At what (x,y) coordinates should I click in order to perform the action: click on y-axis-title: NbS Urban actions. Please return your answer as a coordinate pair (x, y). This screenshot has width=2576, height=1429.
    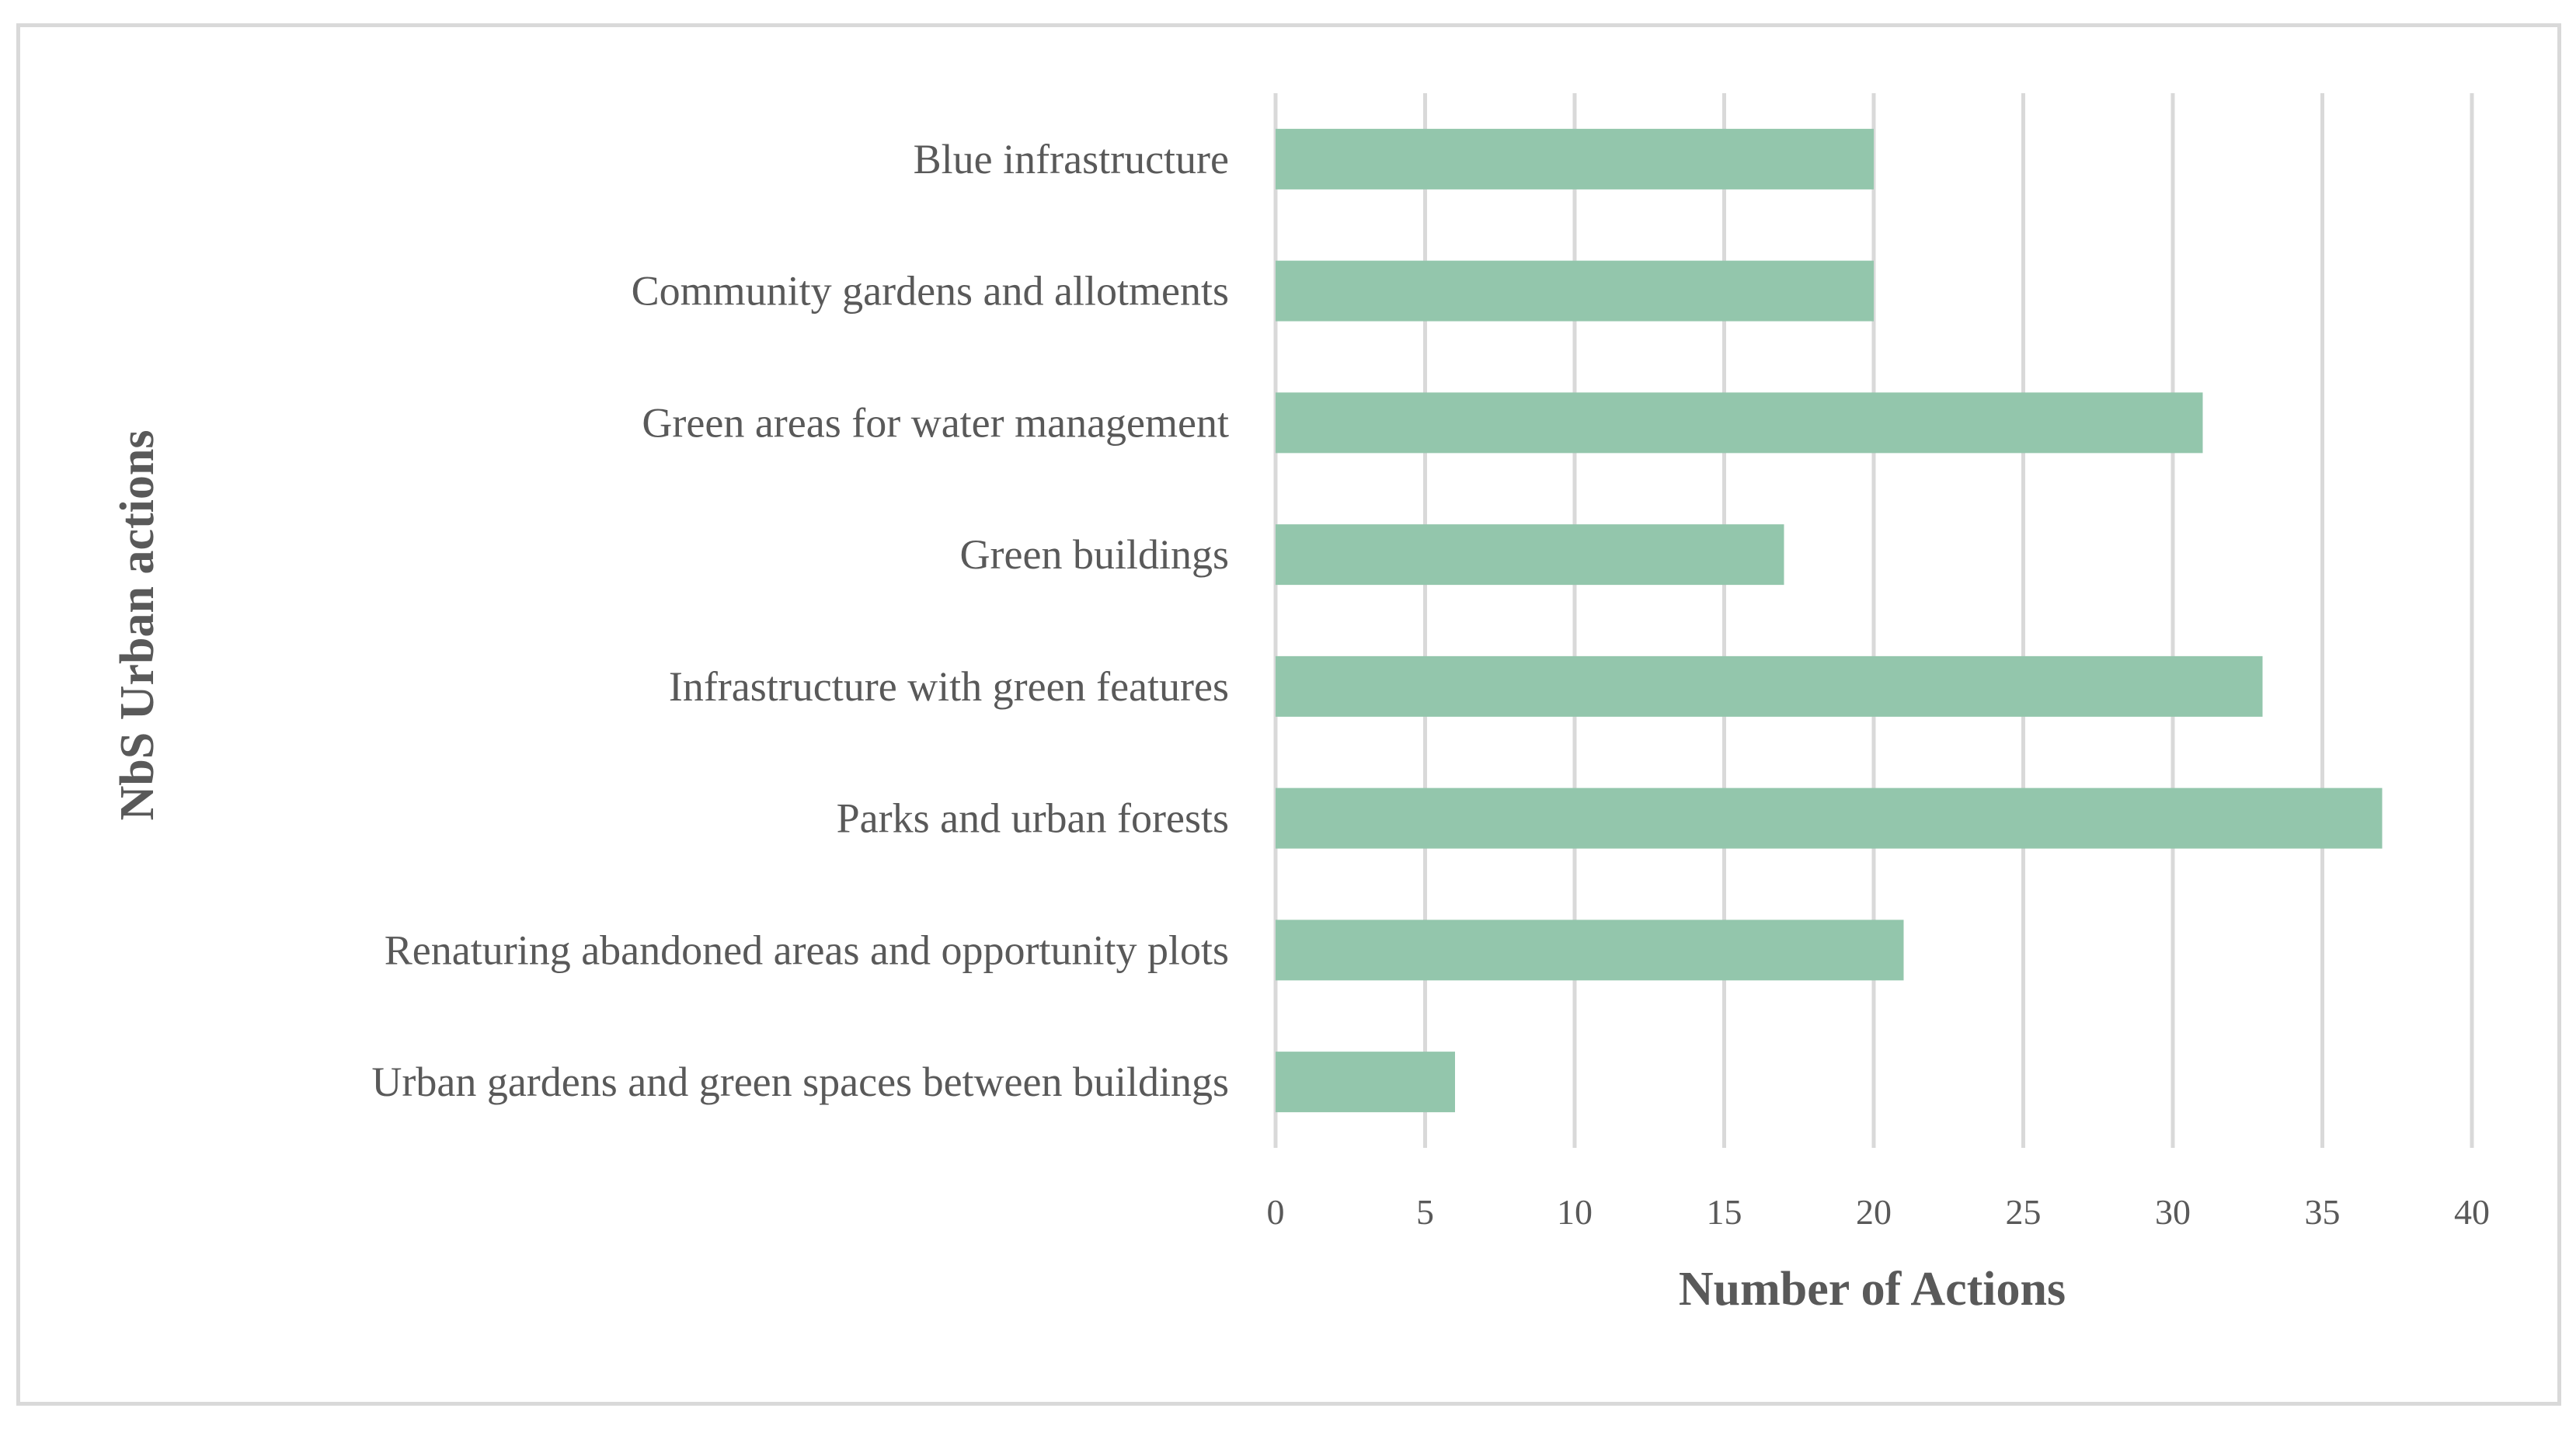
    Looking at the image, I should click on (137, 625).